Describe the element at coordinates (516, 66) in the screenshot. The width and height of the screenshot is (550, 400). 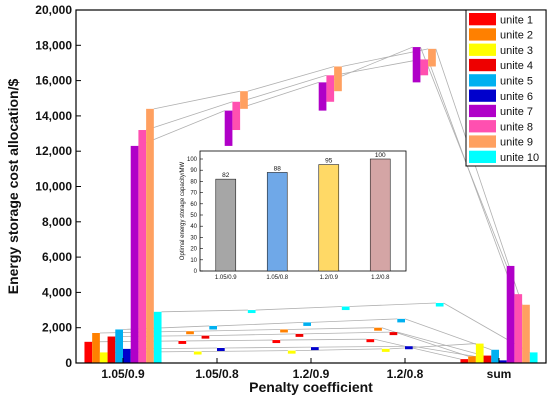
I see `legend-label: unite 4` at that location.